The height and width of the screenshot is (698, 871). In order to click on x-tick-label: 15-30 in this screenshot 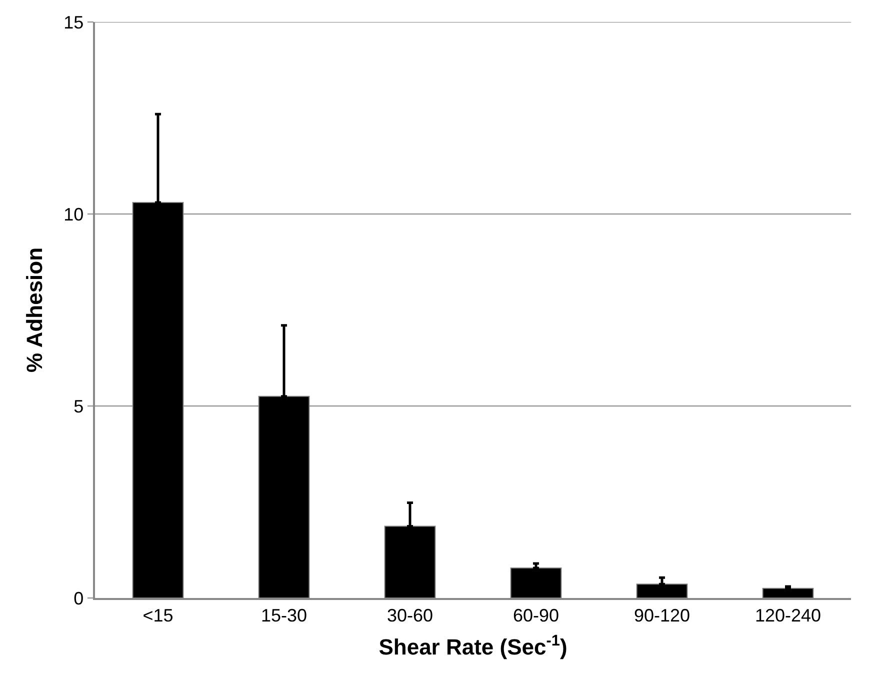, I will do `click(284, 615)`.